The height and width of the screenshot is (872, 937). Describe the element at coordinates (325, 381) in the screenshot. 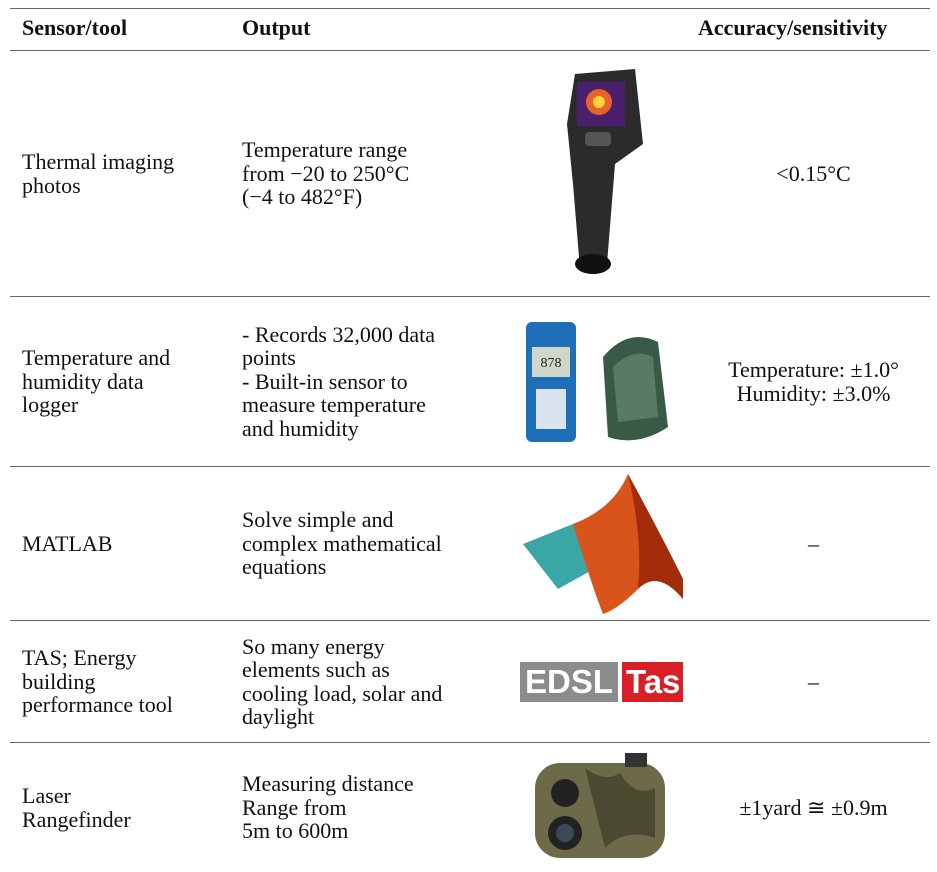

I see `output-line: - Built-in sensor to` at that location.